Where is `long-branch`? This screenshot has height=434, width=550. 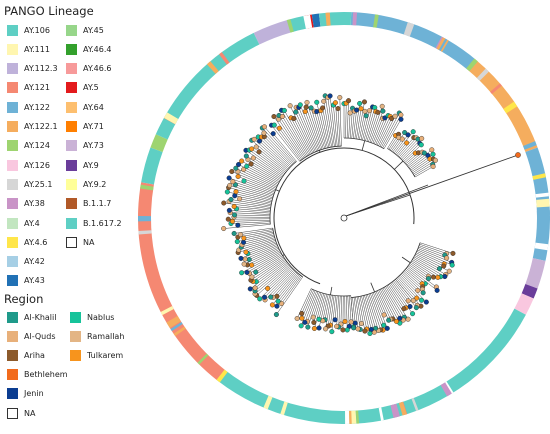 long-branch is located at coordinates (378, 205).